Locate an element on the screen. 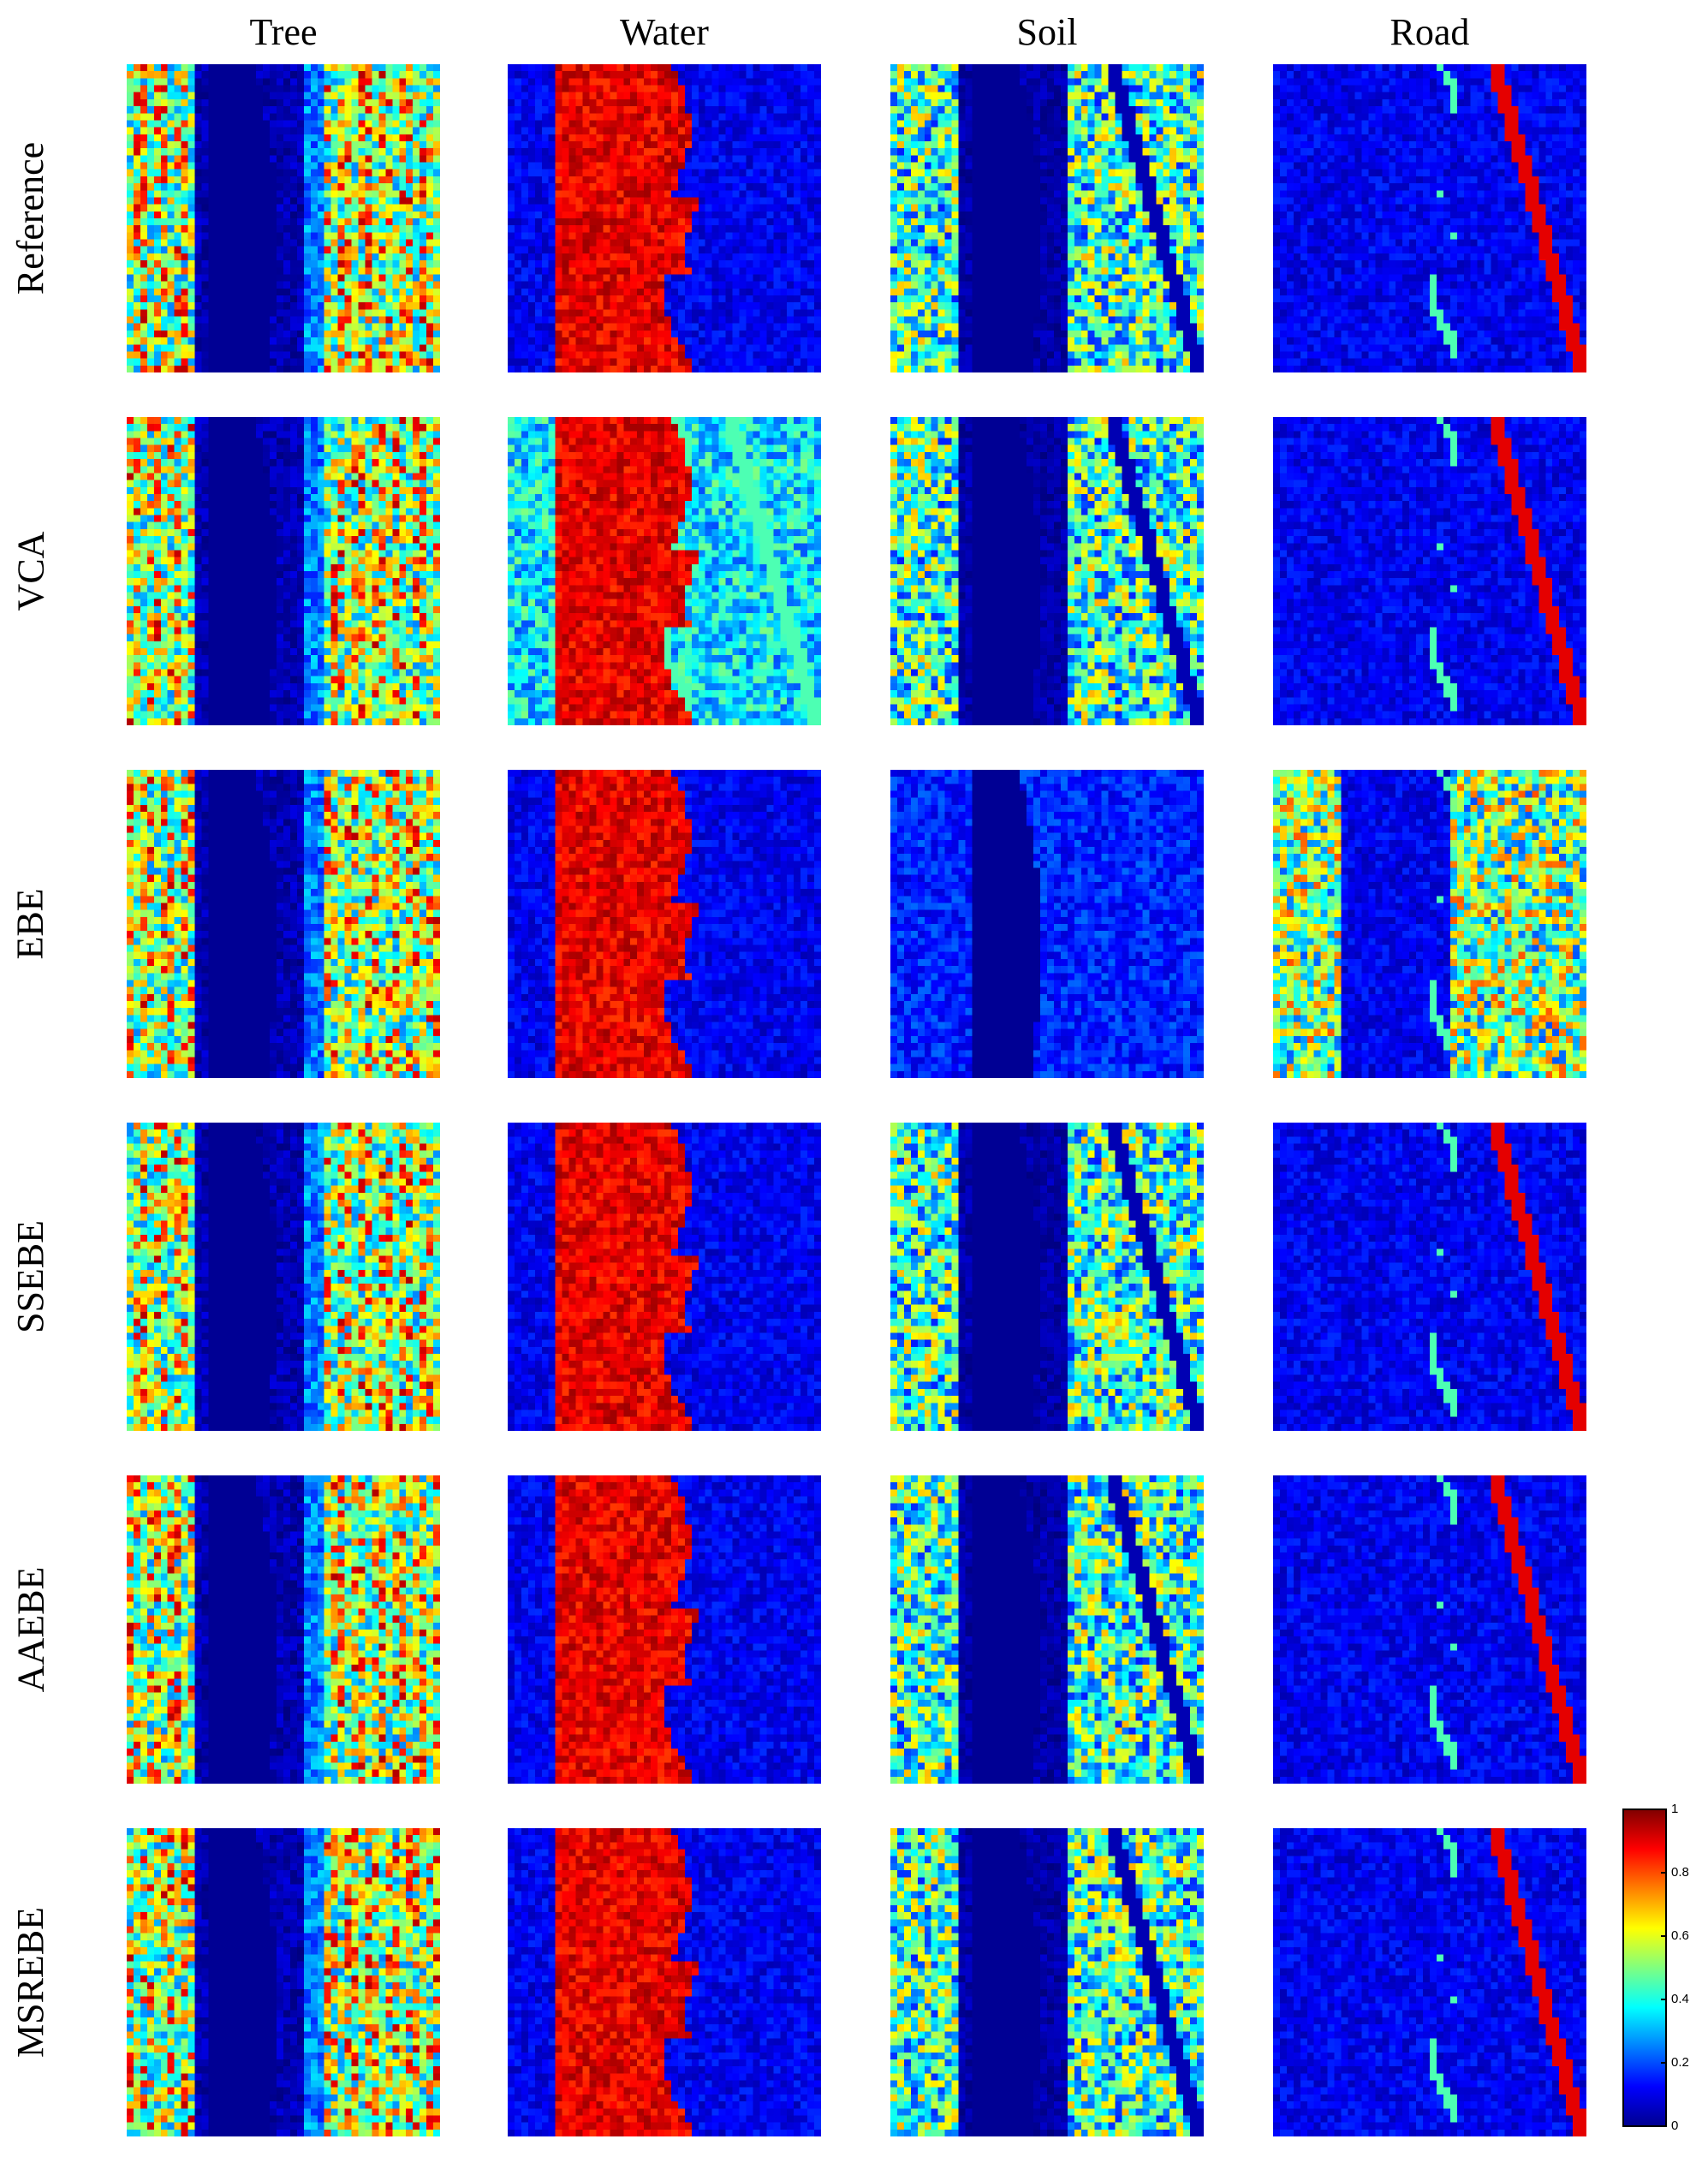 The height and width of the screenshot is (2169, 1708). abundance-map-soil-aaebe is located at coordinates (1047, 1630).